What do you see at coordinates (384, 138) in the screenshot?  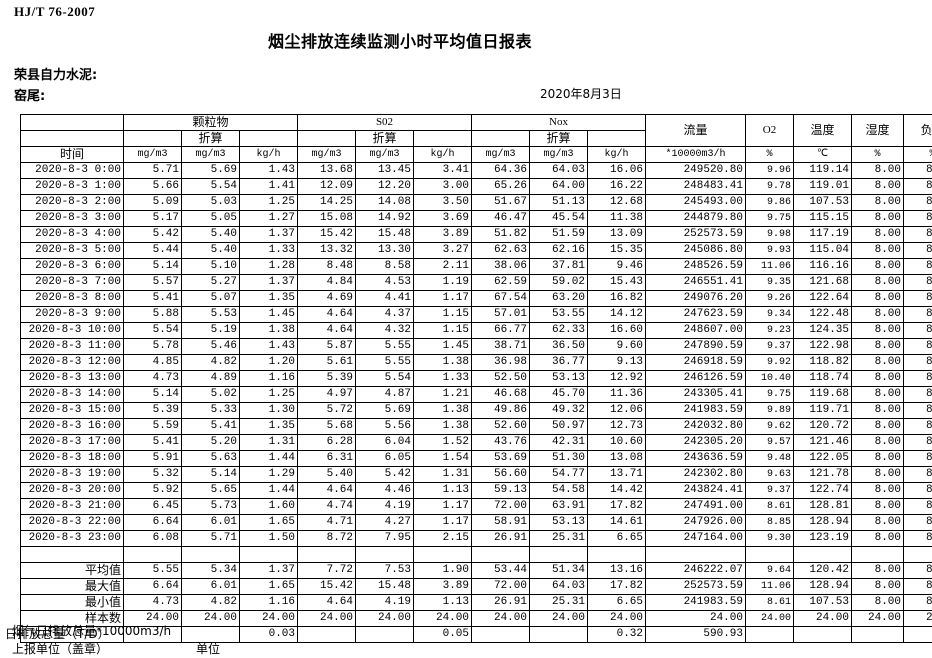 I see `sub-so2-converted: 折算` at bounding box center [384, 138].